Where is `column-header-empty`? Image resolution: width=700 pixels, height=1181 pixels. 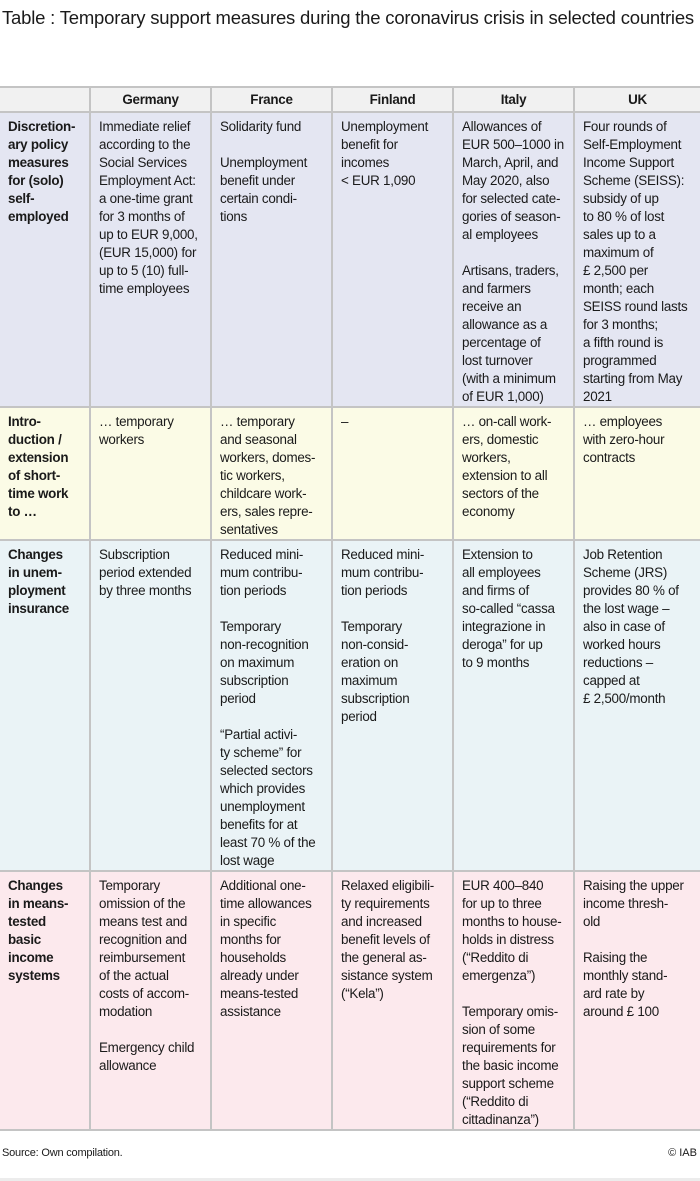 column-header-empty is located at coordinates (45, 99).